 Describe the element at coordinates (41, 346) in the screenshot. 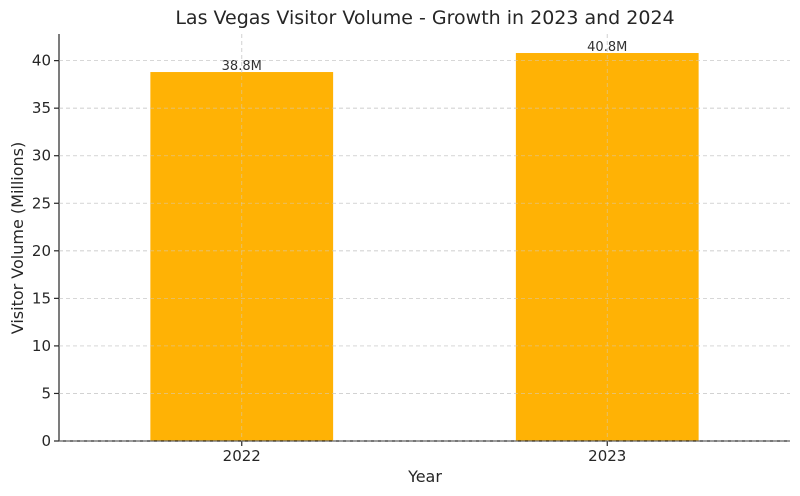

I see `y-tick-label: 10` at that location.